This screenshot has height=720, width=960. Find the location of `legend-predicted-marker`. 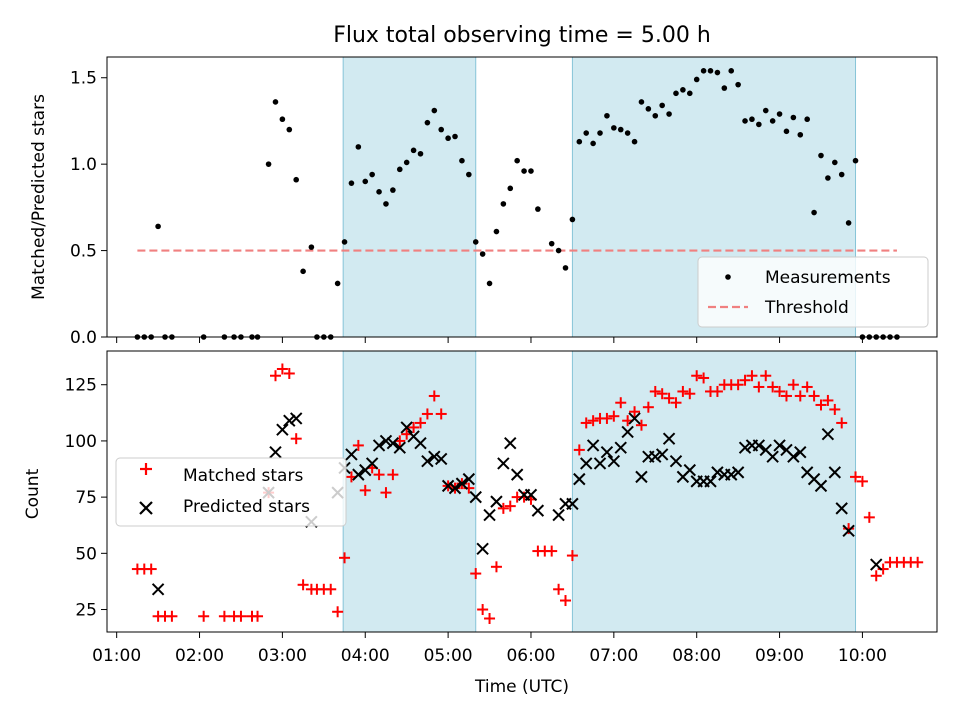

legend-predicted-marker is located at coordinates (146, 508).